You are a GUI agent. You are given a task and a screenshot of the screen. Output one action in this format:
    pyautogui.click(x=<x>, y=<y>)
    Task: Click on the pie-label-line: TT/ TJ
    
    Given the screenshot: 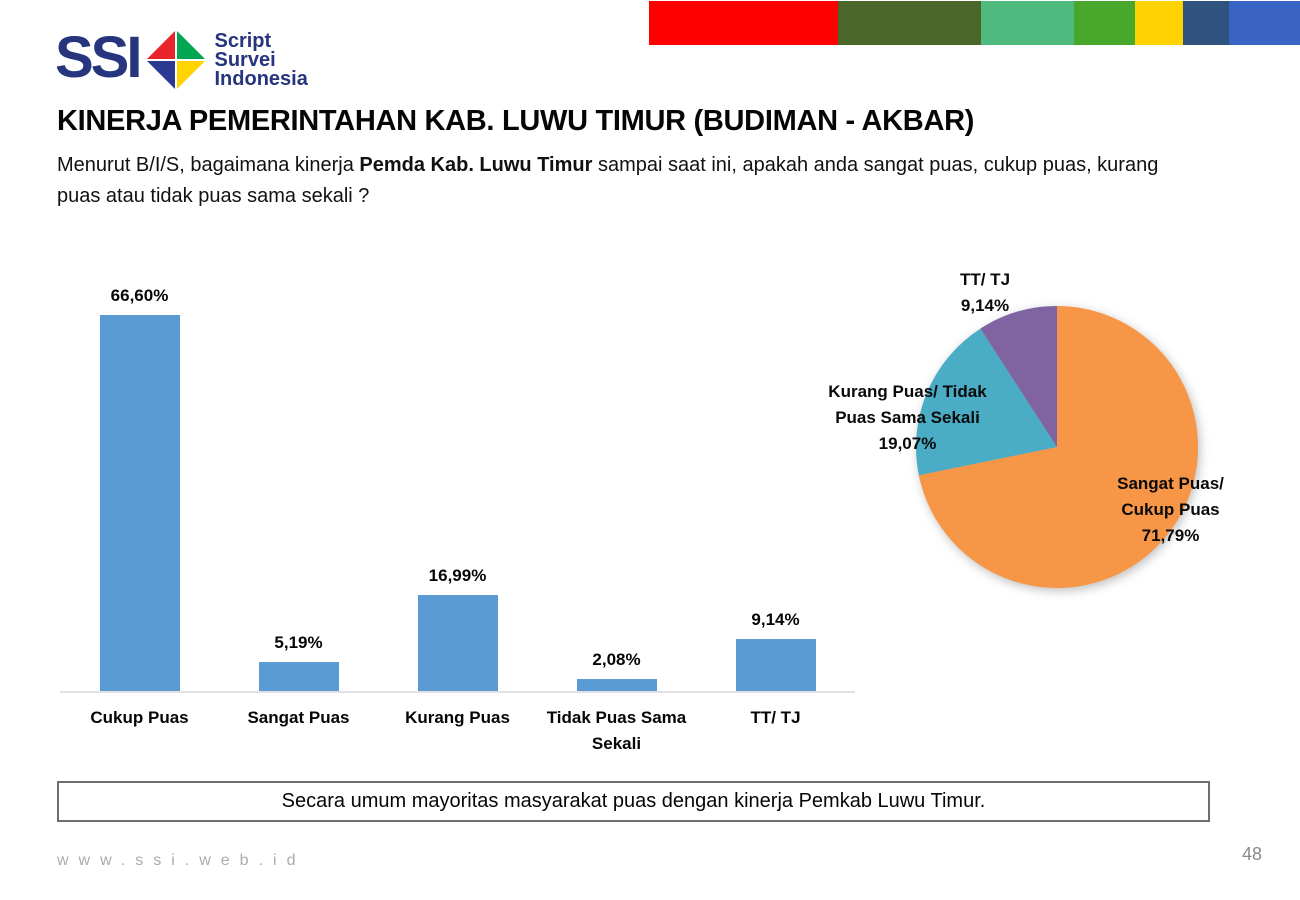 What is the action you would take?
    pyautogui.click(x=985, y=279)
    